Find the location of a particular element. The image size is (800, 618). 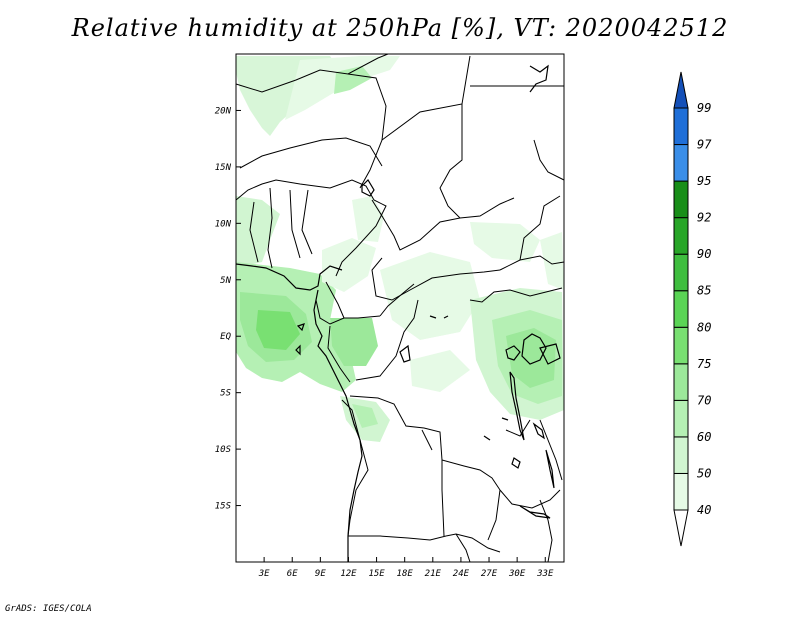

x-tick-label: 15E is located at coordinates (376, 574).